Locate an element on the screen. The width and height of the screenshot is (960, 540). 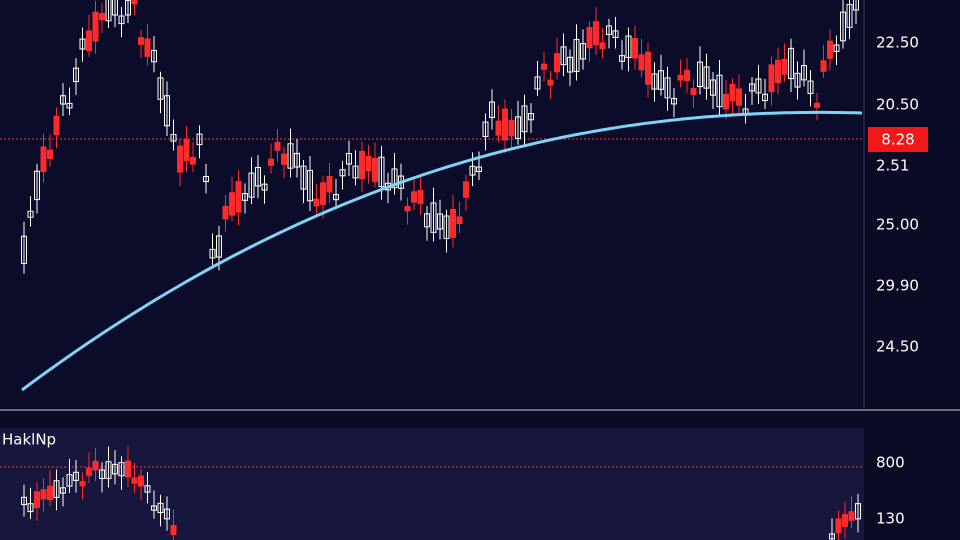
current-price-badge is located at coordinates (898, 139).